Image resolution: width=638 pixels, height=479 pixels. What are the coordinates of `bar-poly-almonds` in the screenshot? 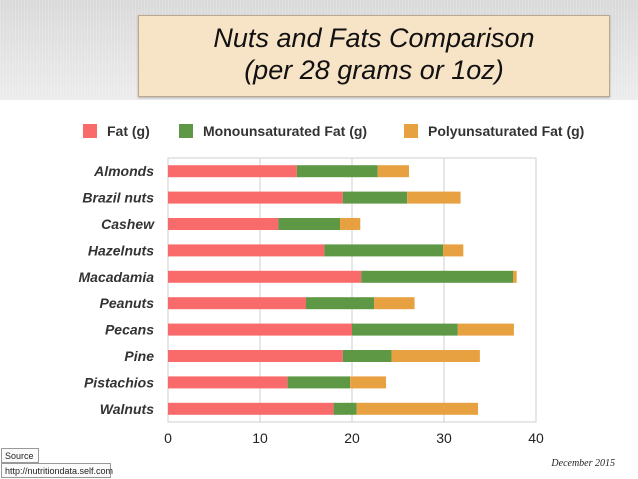 It's located at (393, 171).